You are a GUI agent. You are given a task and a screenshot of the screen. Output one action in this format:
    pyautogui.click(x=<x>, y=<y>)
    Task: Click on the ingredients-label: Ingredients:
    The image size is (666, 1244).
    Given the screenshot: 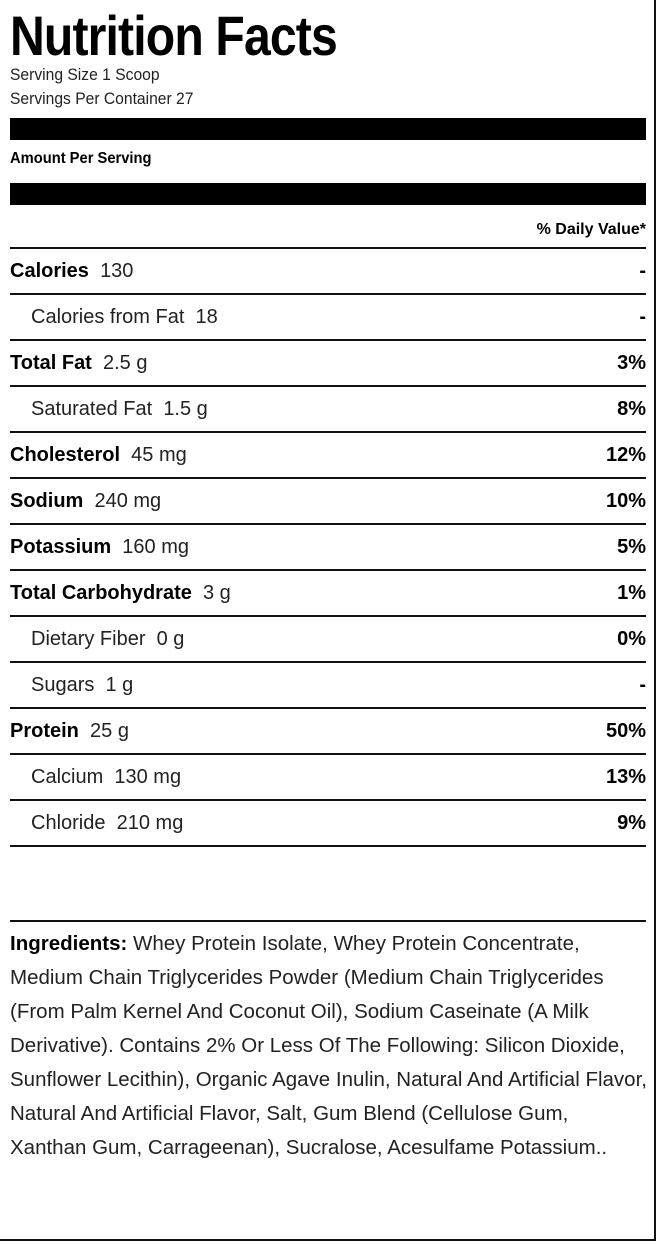 What is the action you would take?
    pyautogui.click(x=69, y=943)
    